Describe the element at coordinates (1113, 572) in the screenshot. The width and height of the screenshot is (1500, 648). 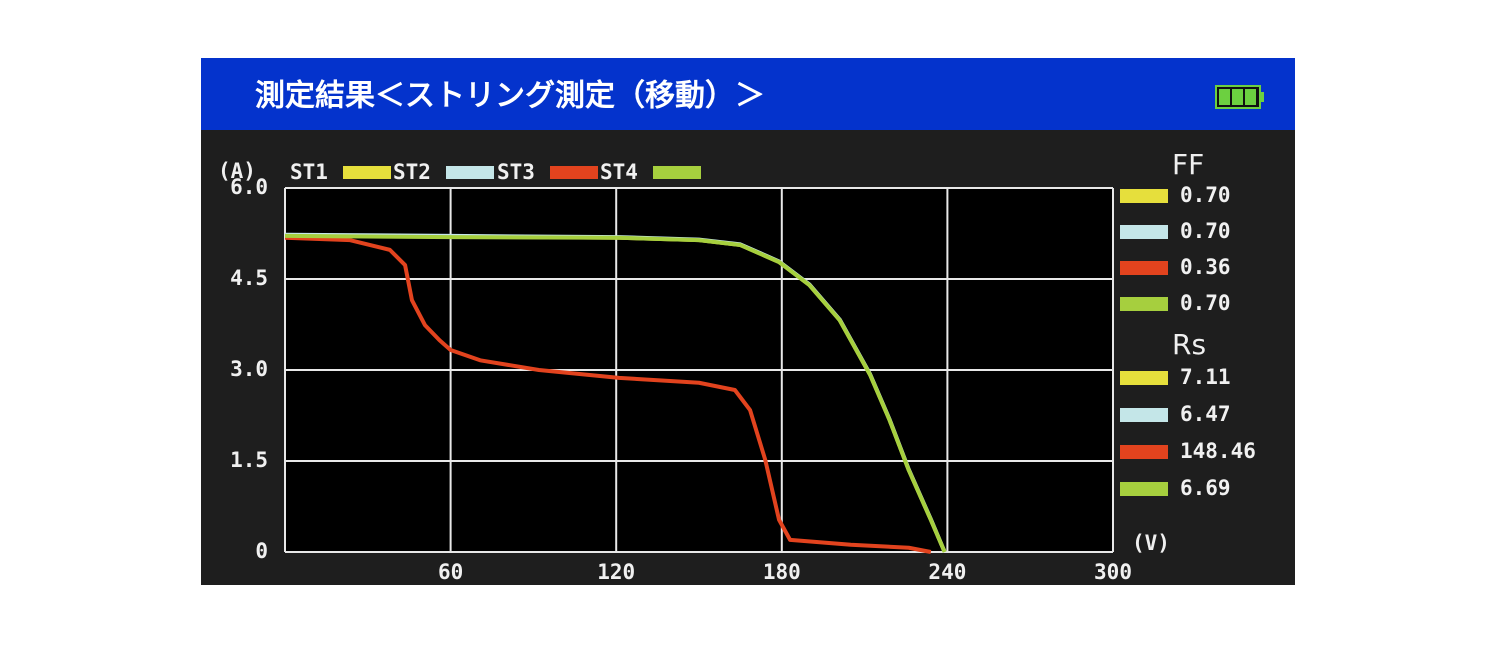
I see `x-tick-label: 300` at that location.